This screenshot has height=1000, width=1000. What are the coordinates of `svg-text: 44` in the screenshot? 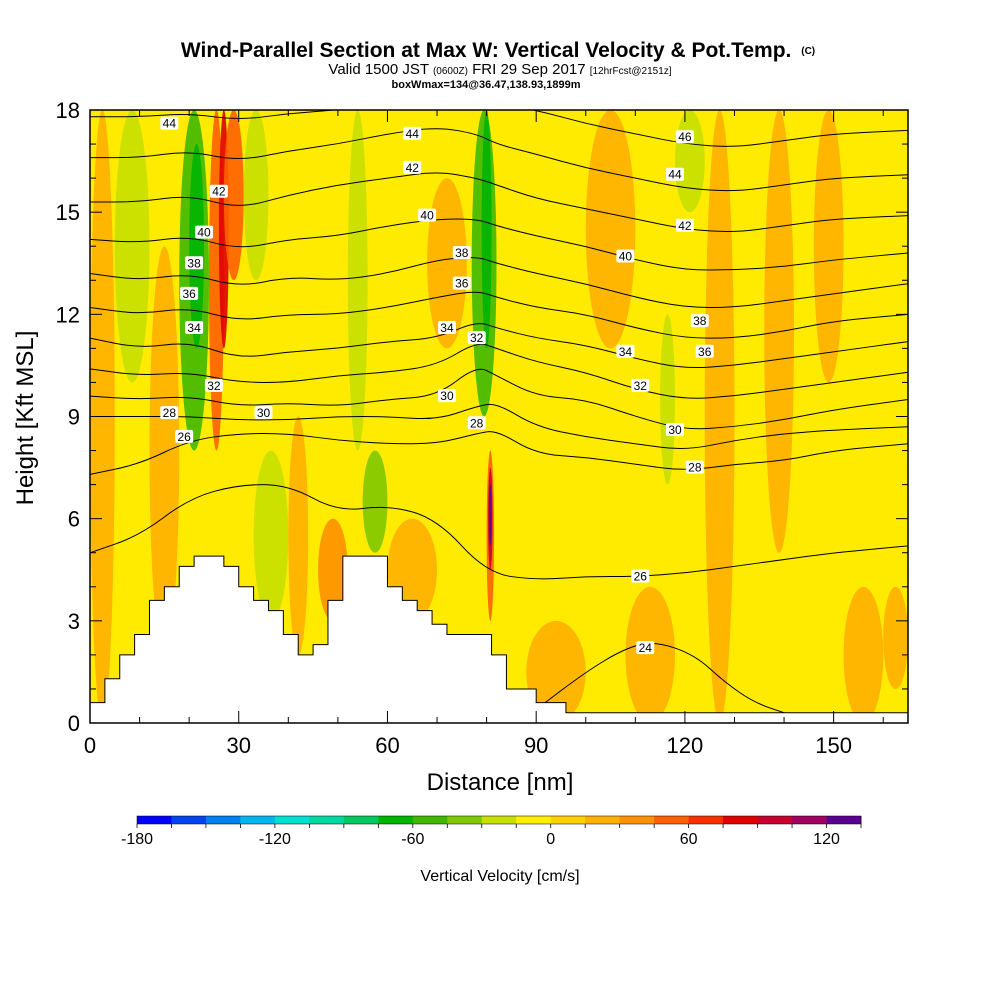 It's located at (675, 175).